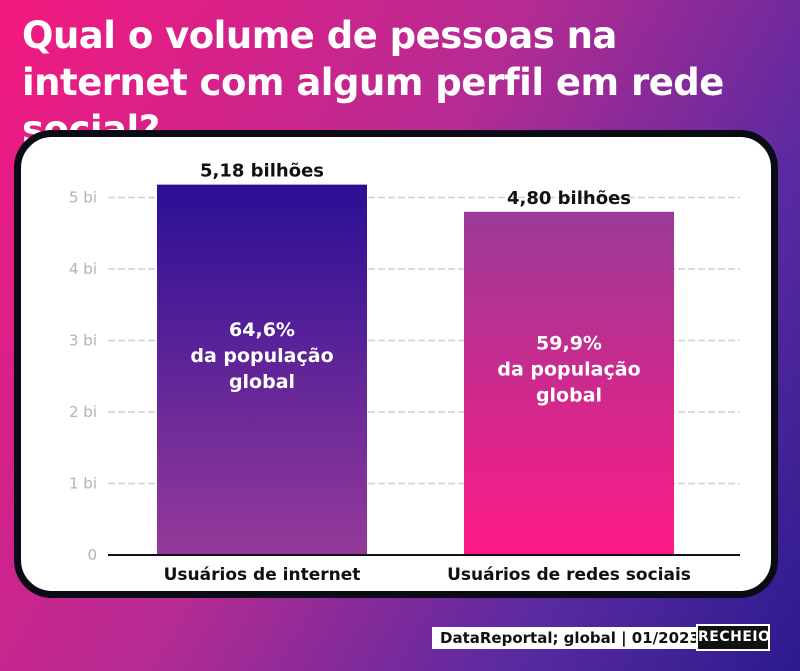  What do you see at coordinates (262, 330) in the screenshot?
I see `bar-inner-label: 64,6%` at bounding box center [262, 330].